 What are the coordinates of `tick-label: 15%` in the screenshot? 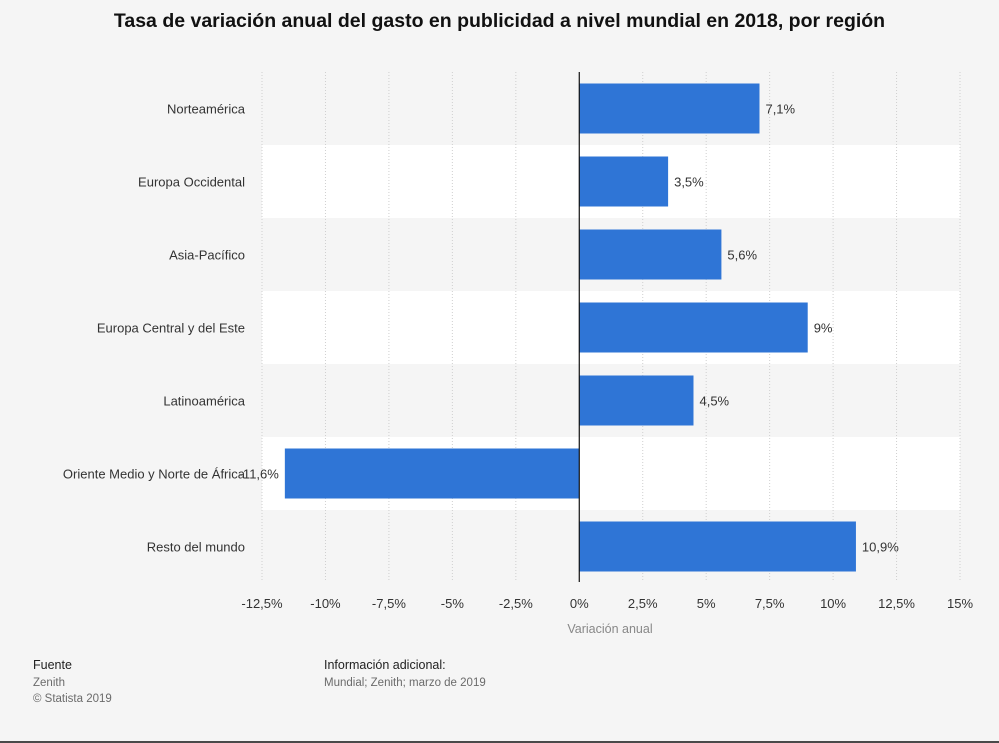 It's located at (960, 603).